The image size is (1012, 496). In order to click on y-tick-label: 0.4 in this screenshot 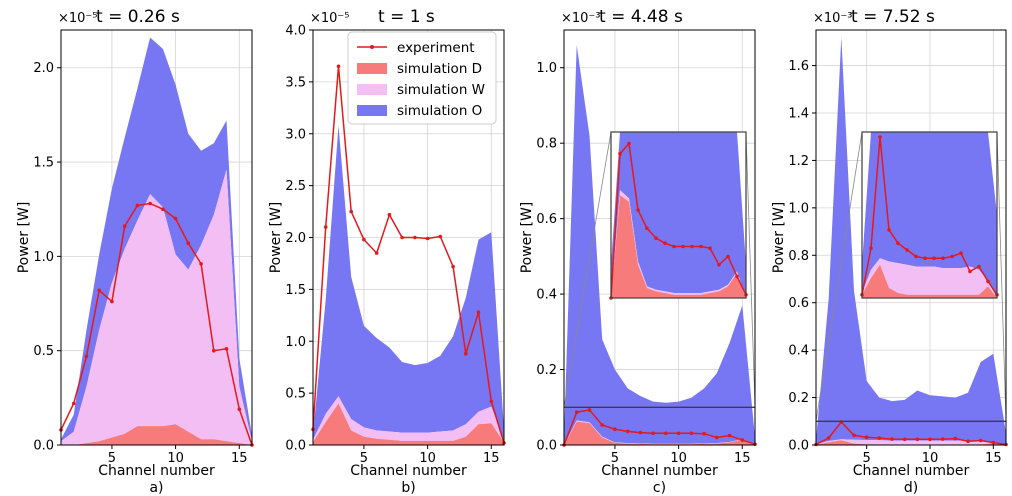, I will do `click(546, 295)`.